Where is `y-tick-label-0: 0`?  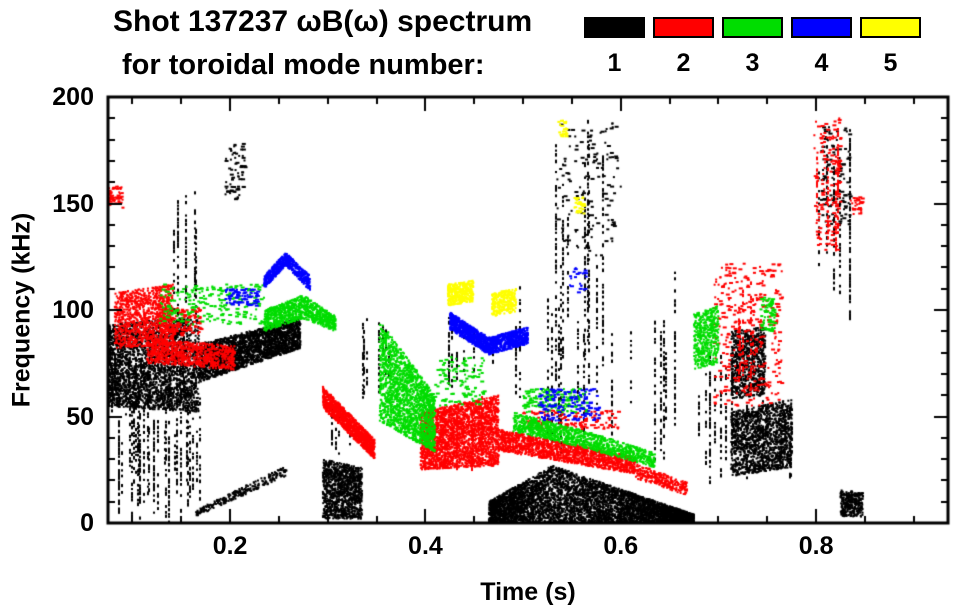 y-tick-label-0: 0 is located at coordinates (87, 523).